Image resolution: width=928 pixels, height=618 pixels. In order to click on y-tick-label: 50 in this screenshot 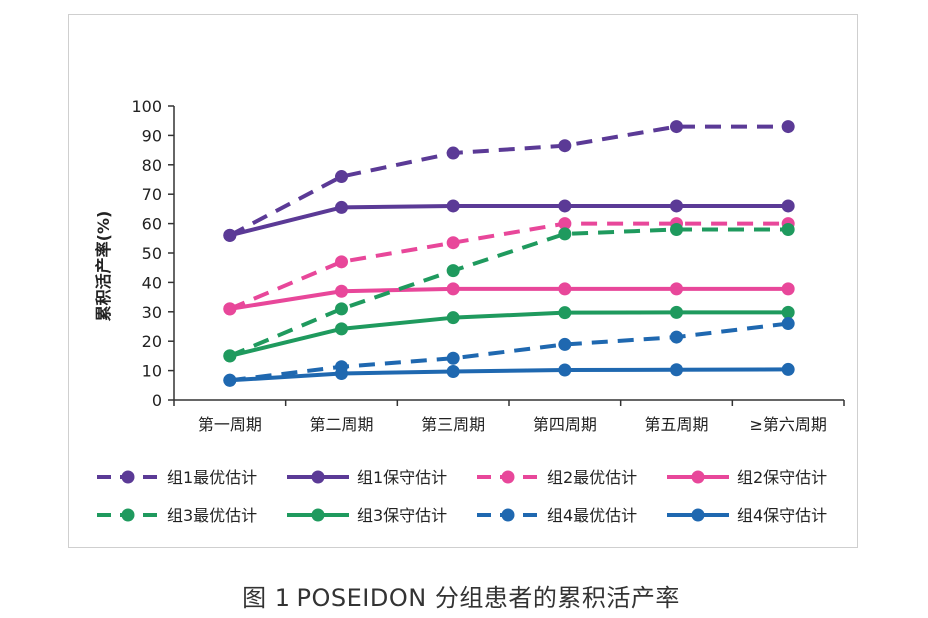, I will do `click(152, 253)`.